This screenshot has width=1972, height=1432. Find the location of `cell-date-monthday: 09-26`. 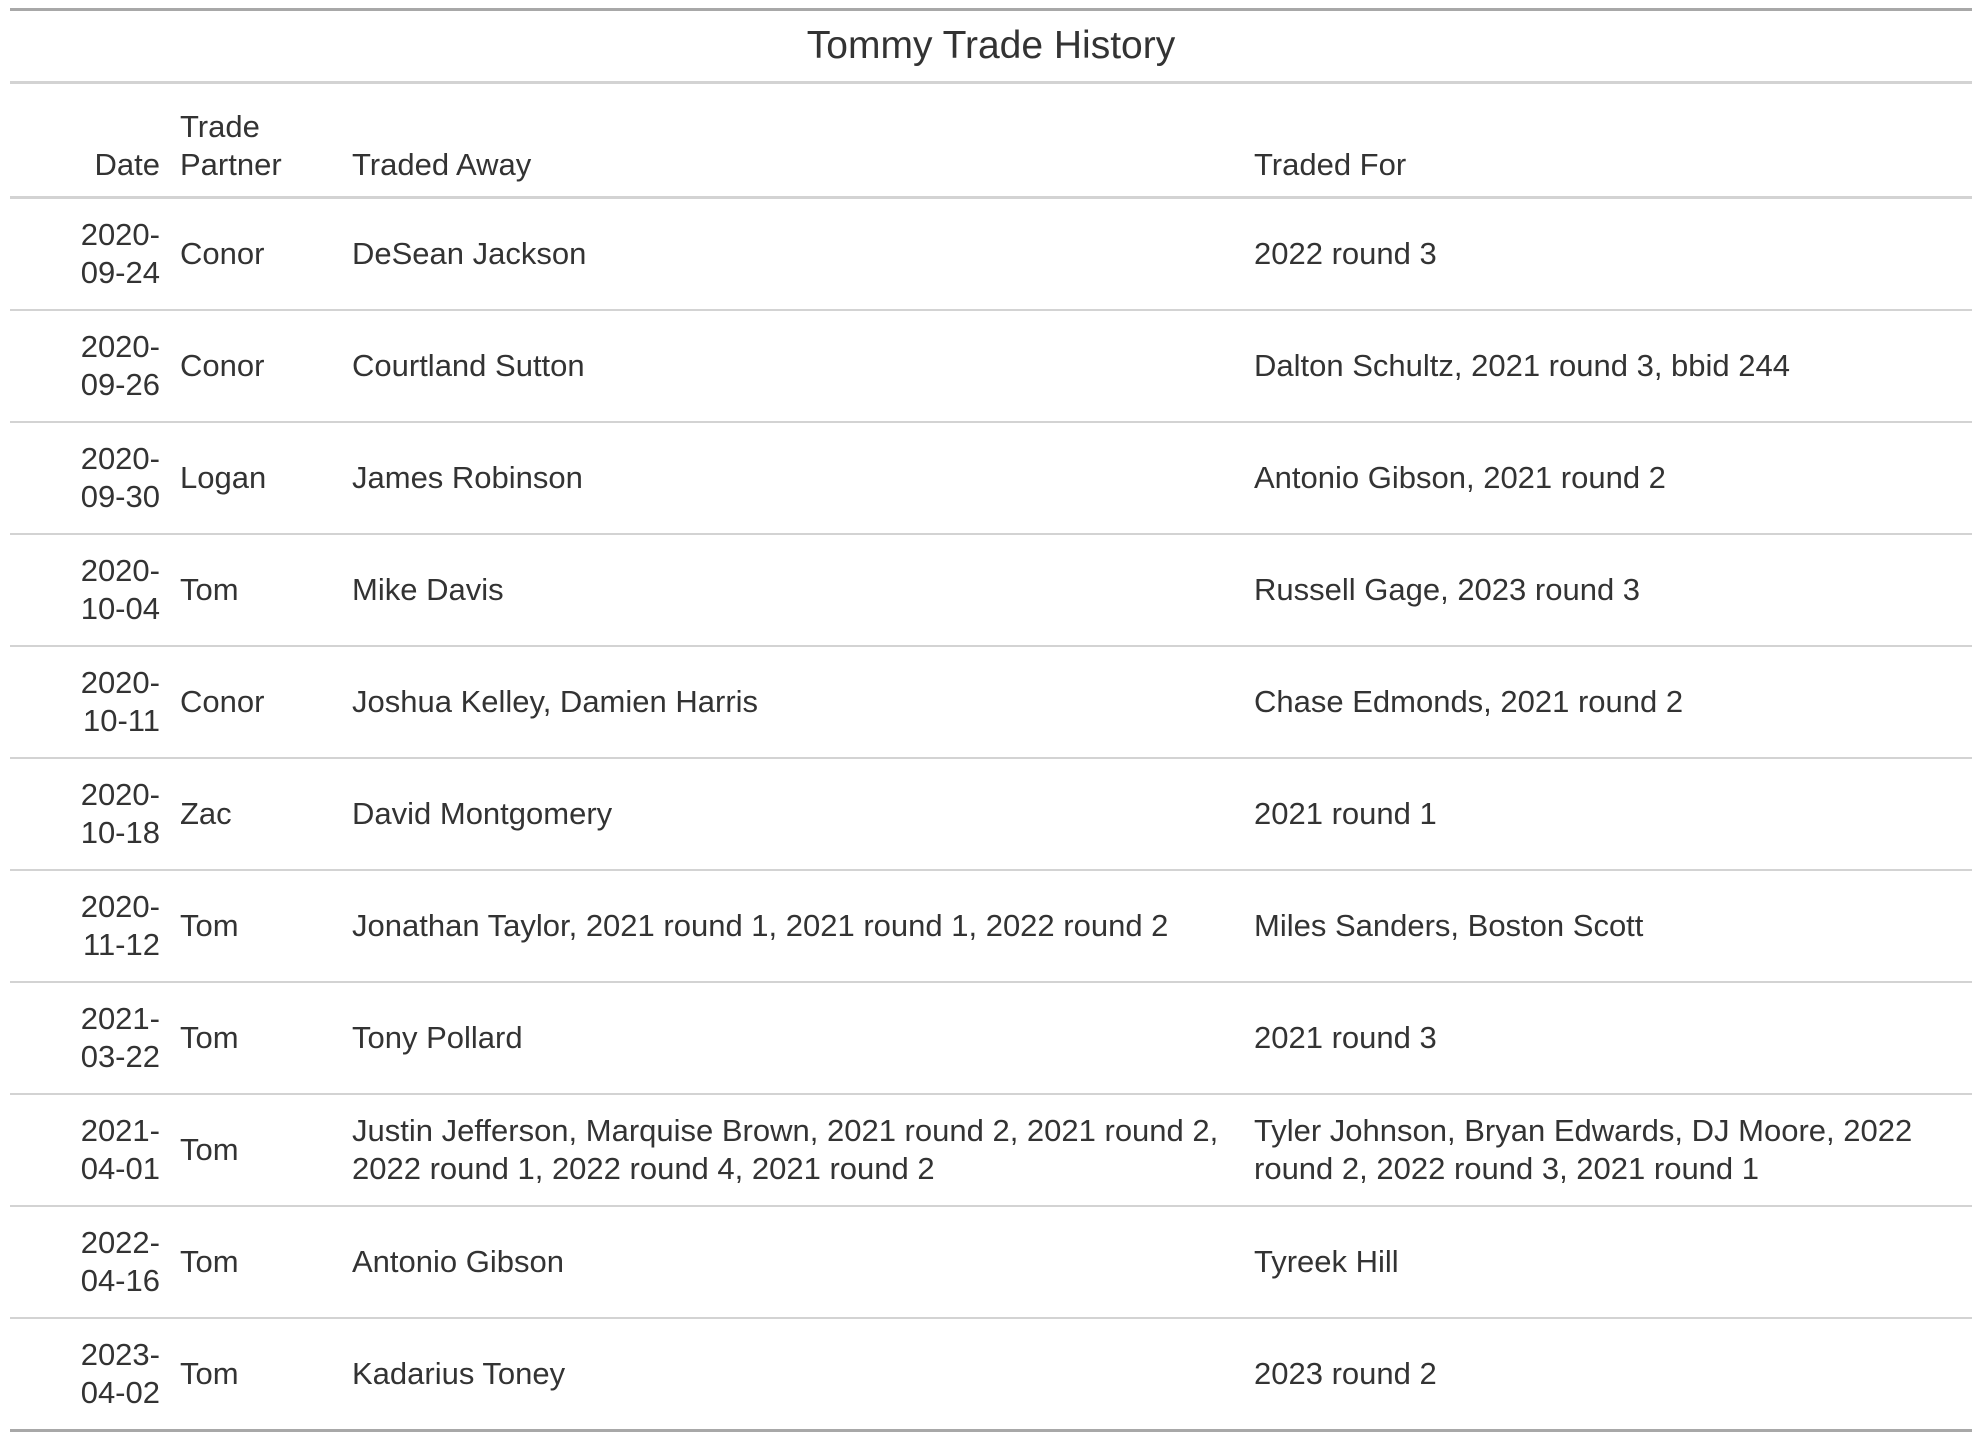

cell-date-monthday: 09-26 is located at coordinates (120, 384).